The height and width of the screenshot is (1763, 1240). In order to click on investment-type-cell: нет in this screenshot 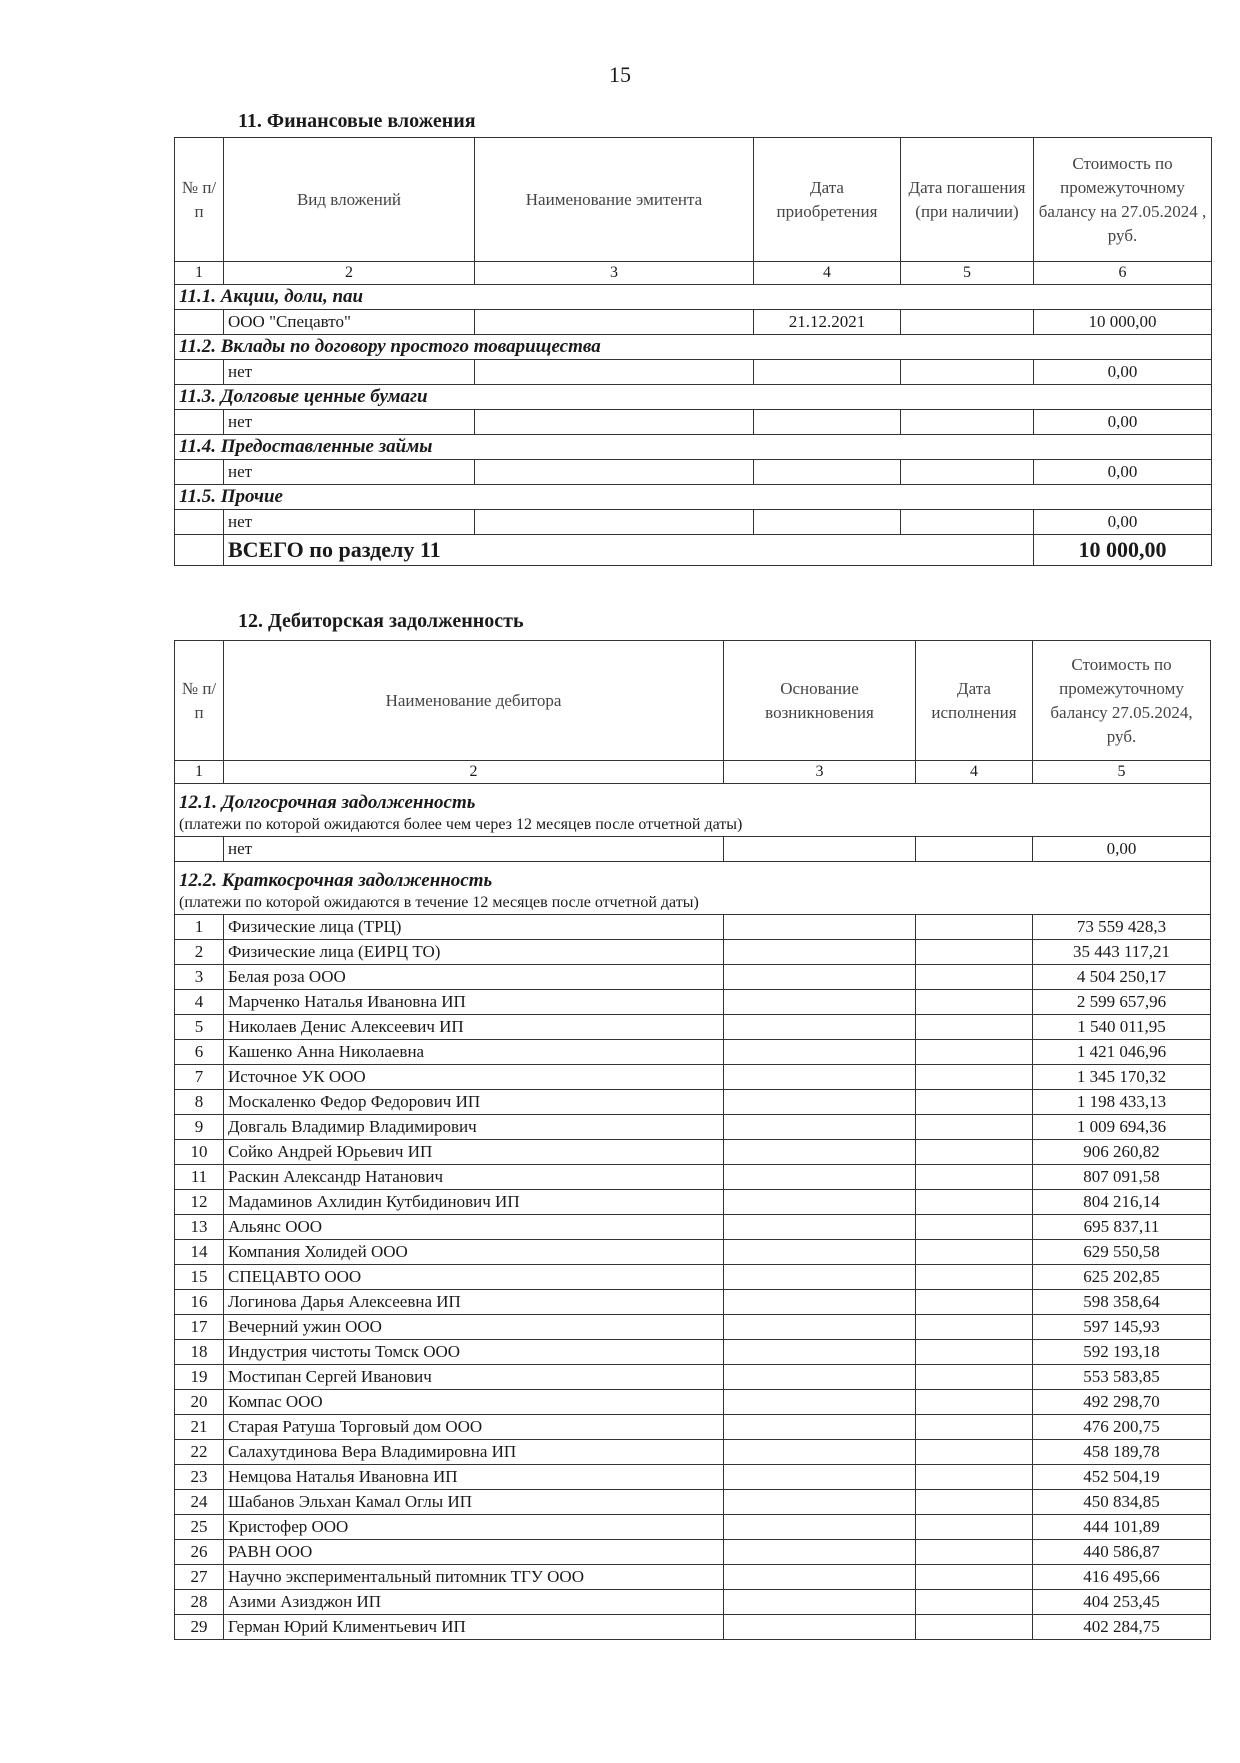, I will do `click(349, 472)`.